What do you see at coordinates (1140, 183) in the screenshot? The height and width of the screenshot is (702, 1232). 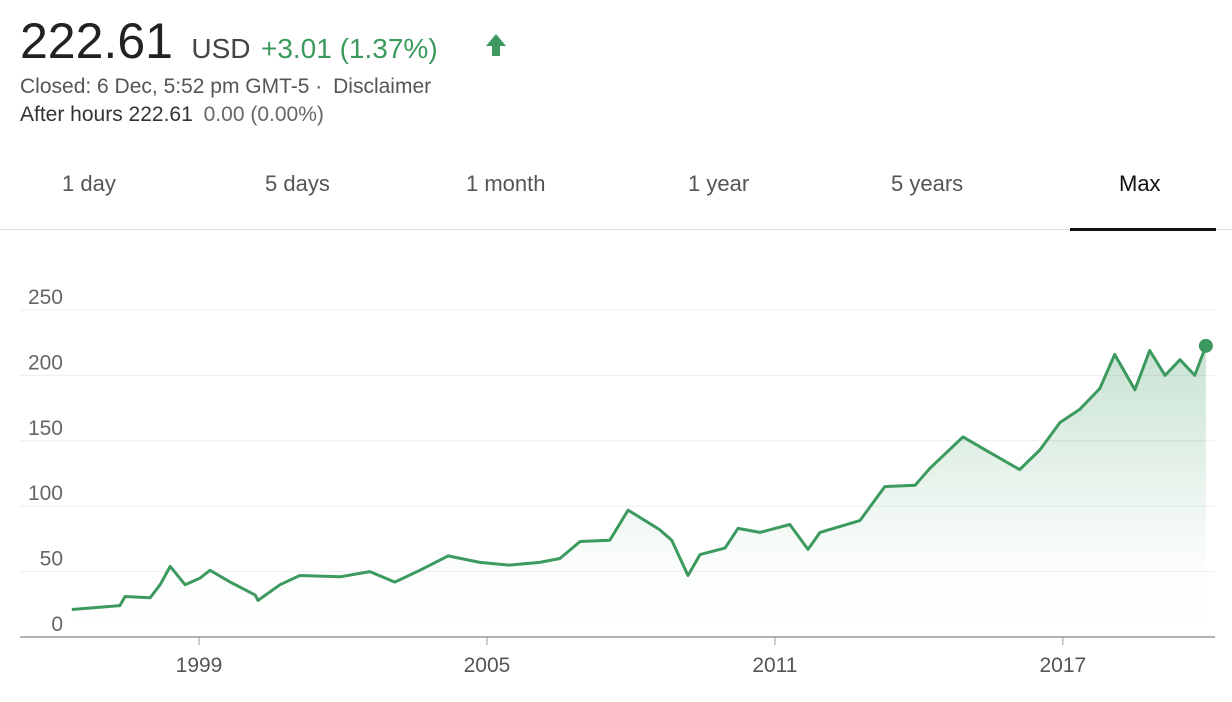 I see `tab: Max` at bounding box center [1140, 183].